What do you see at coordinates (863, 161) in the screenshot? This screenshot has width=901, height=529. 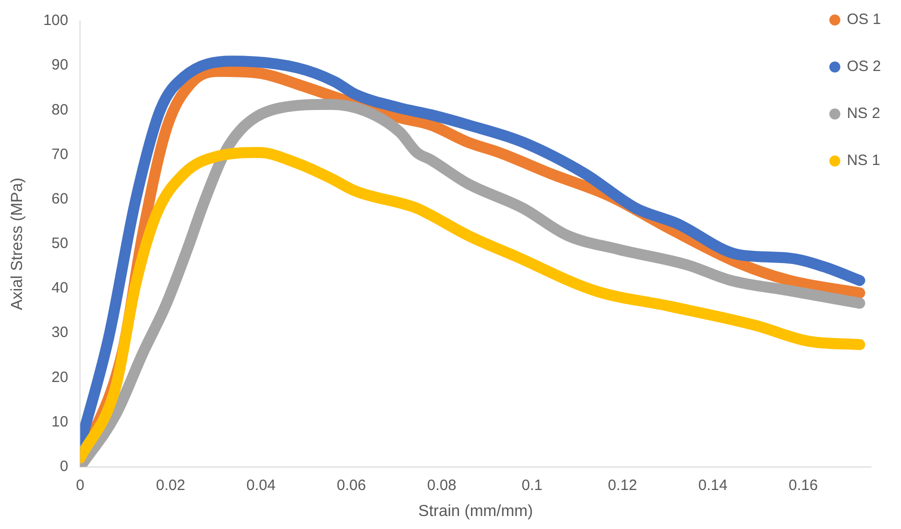 I see `legend-label: NS 1` at bounding box center [863, 161].